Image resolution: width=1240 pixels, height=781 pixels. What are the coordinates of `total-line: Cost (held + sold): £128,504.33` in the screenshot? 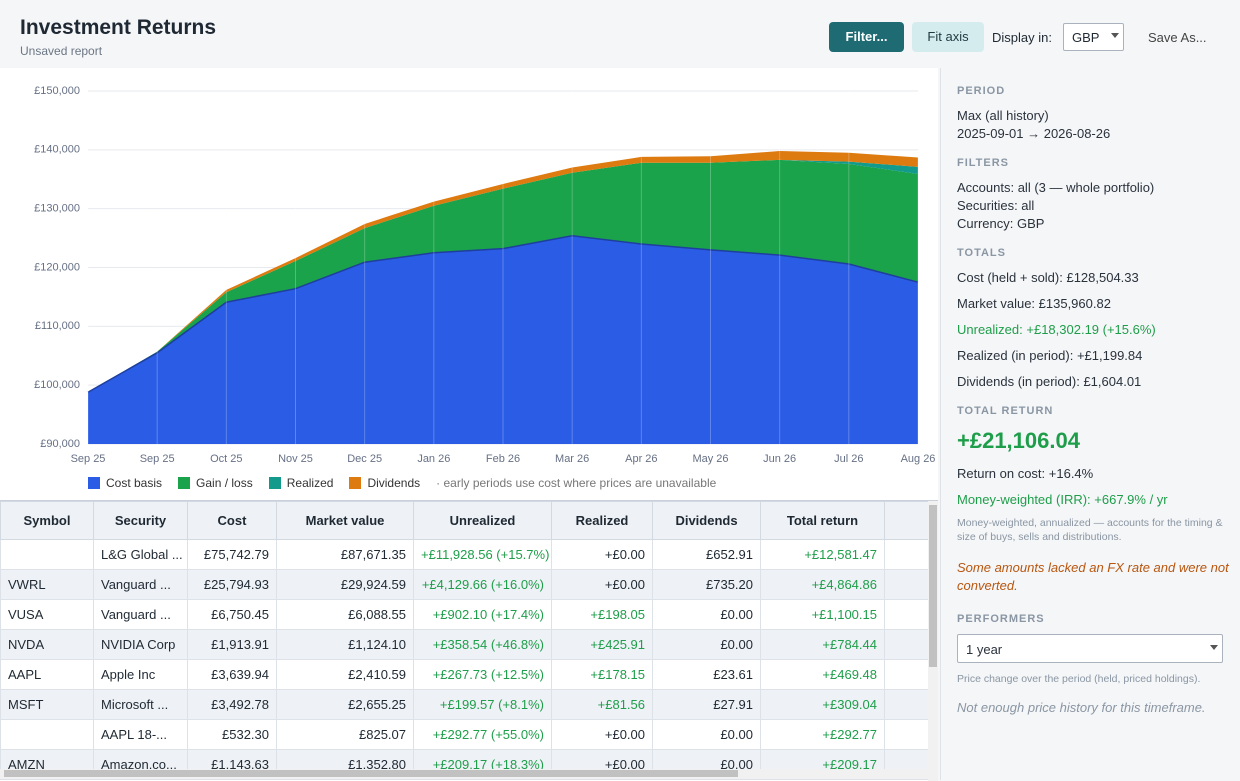 It's located at (1048, 277).